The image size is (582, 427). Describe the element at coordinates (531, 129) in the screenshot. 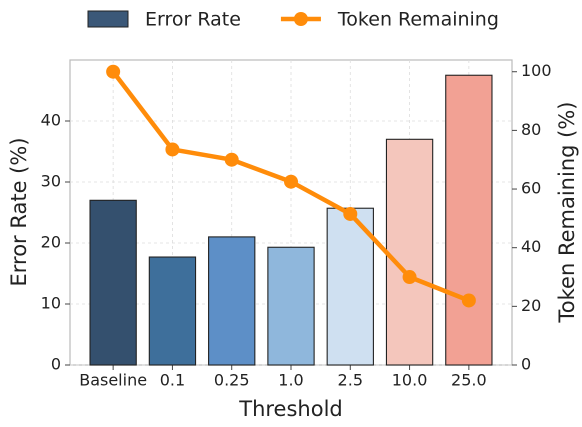

I see `y2-tick-label: 80` at that location.